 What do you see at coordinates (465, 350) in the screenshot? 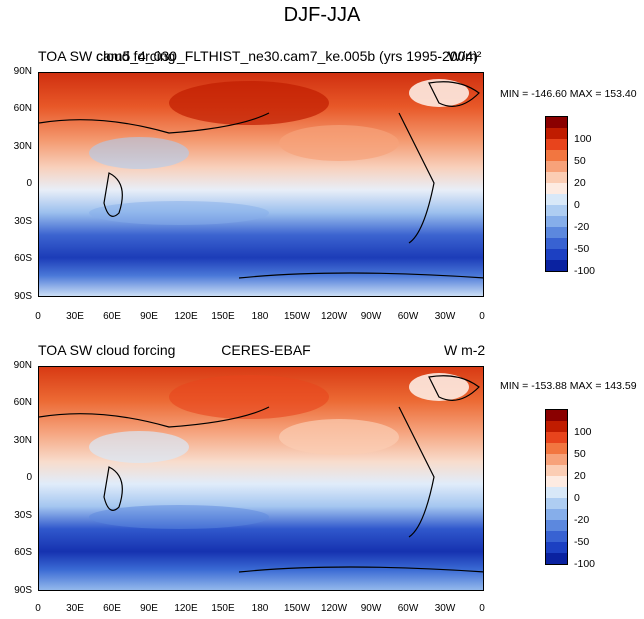
I see `panel-units-label: W m-2` at bounding box center [465, 350].